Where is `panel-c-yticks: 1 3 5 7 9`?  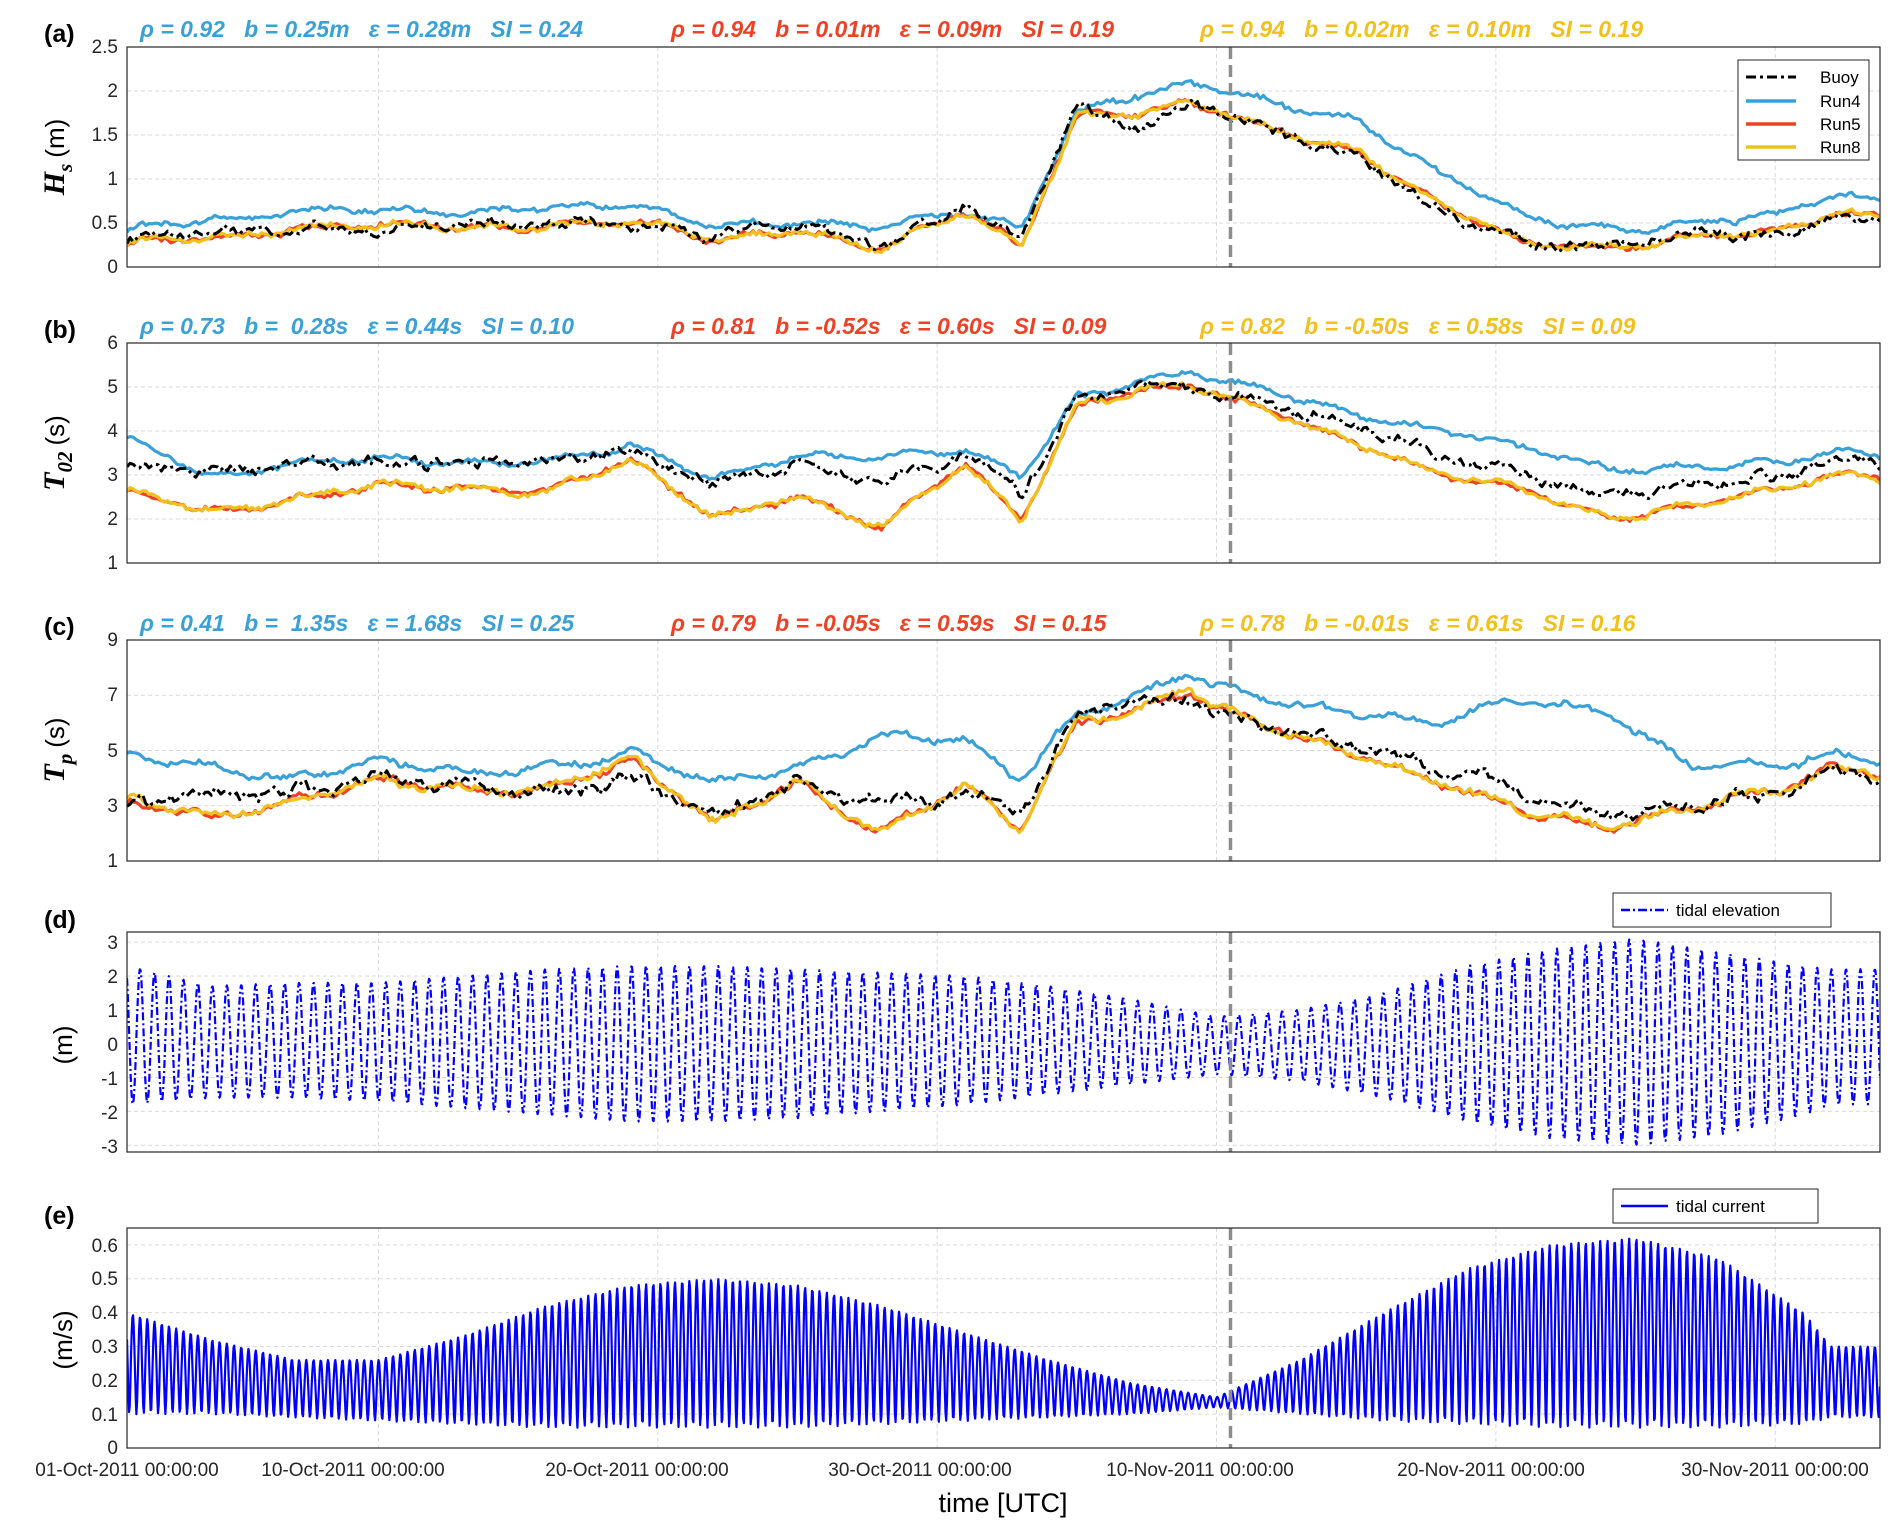 panel-c-yticks: 1 3 5 7 9 is located at coordinates (112, 751).